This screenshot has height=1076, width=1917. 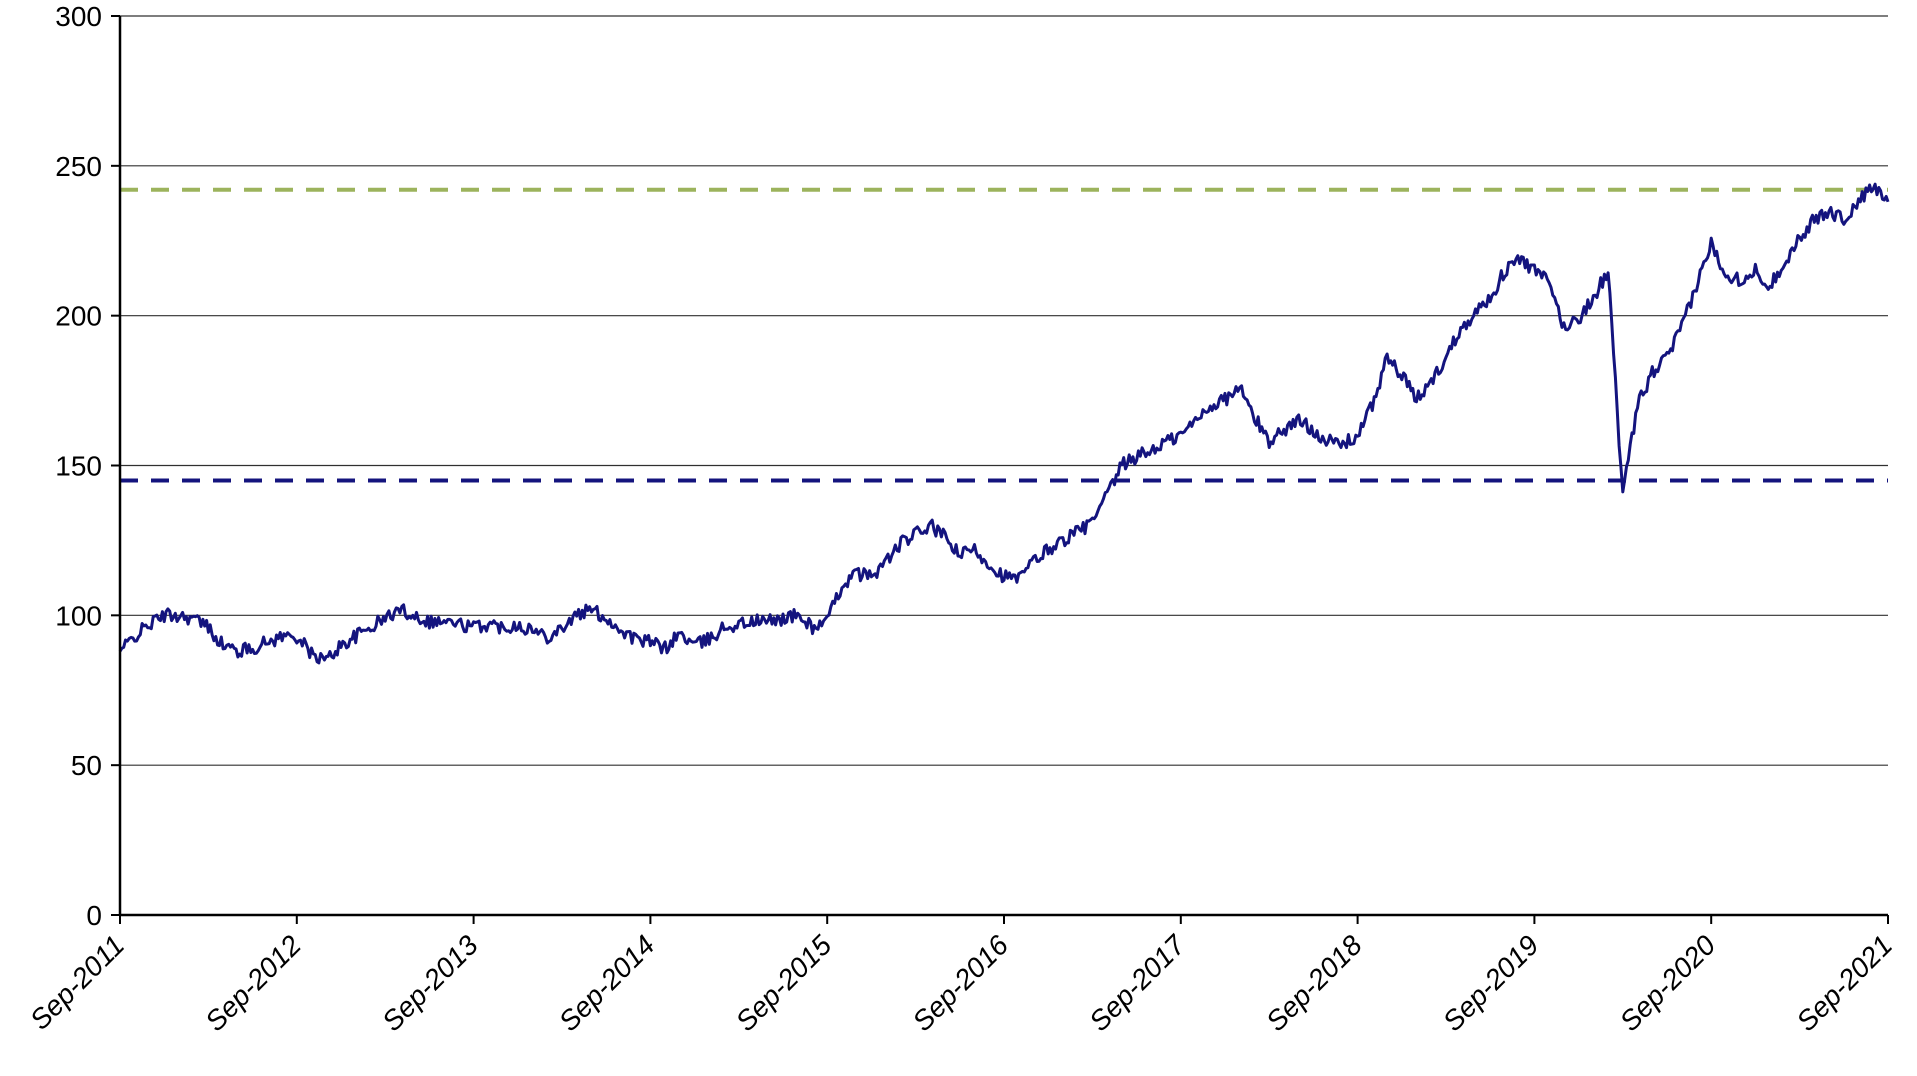 I want to click on x-tick-label: Sep-2021, so click(x=1844, y=983).